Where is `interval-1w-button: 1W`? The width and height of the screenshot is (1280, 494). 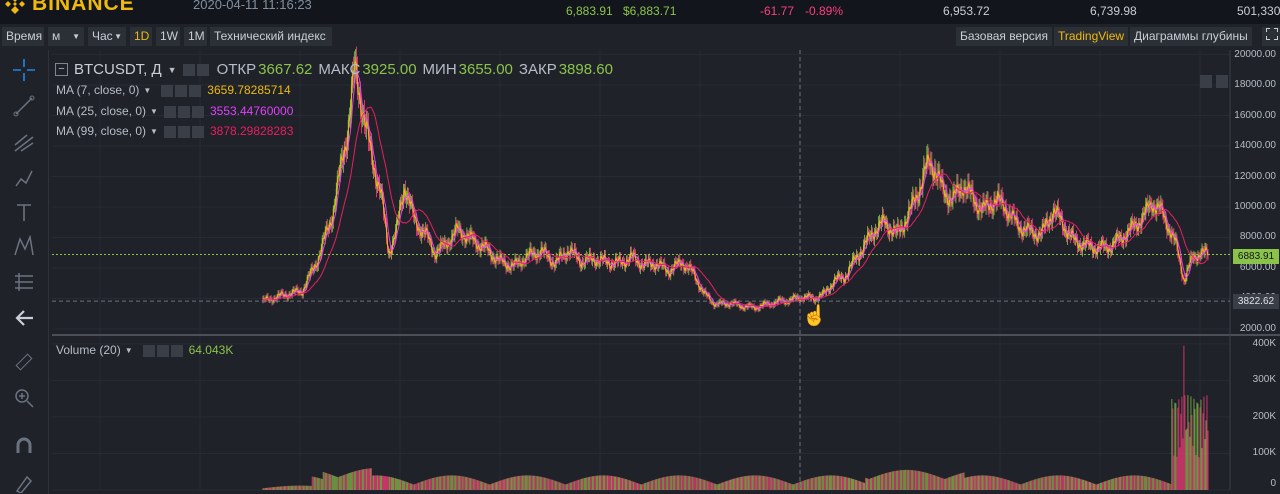
interval-1w-button: 1W is located at coordinates (168, 36).